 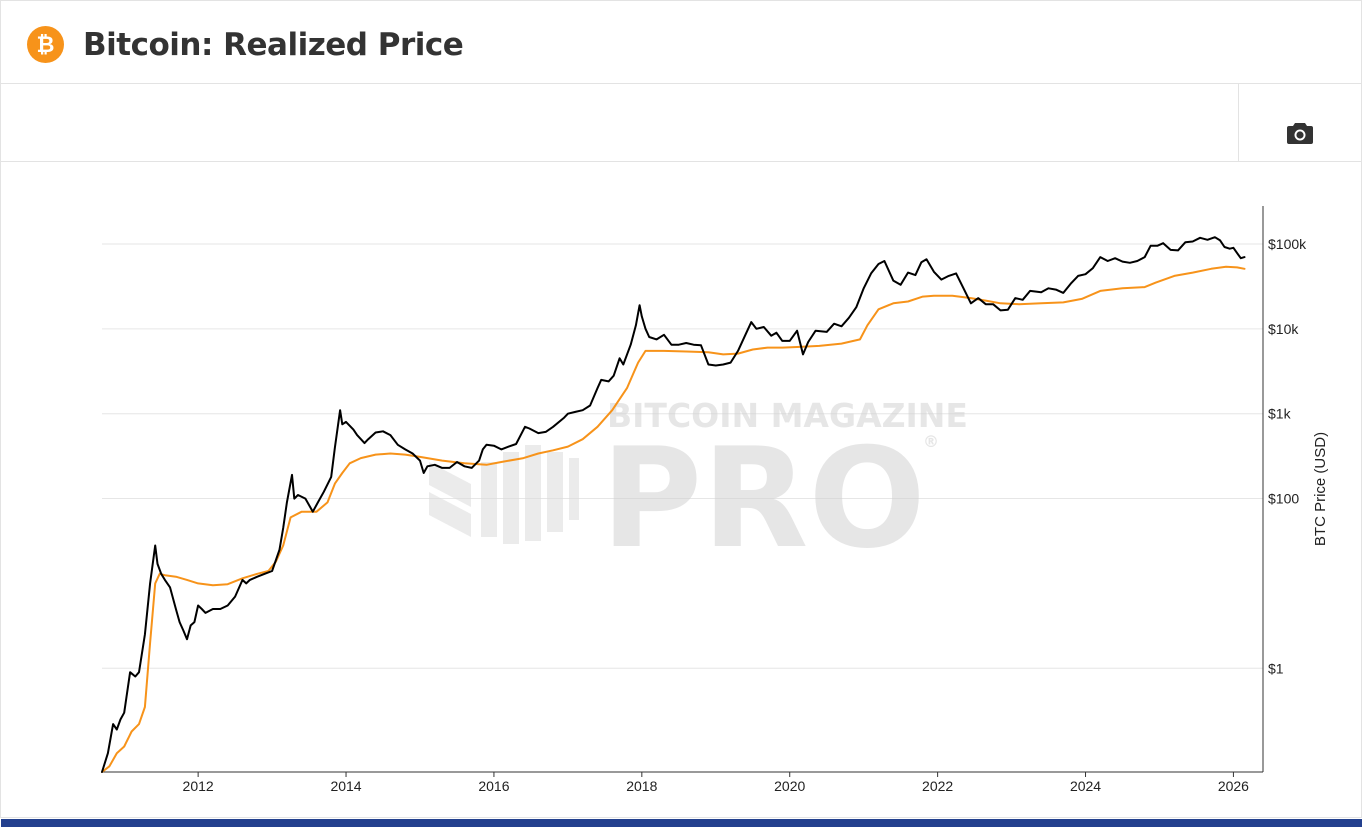 I want to click on x-tick-label: 2026, so click(x=1233, y=786).